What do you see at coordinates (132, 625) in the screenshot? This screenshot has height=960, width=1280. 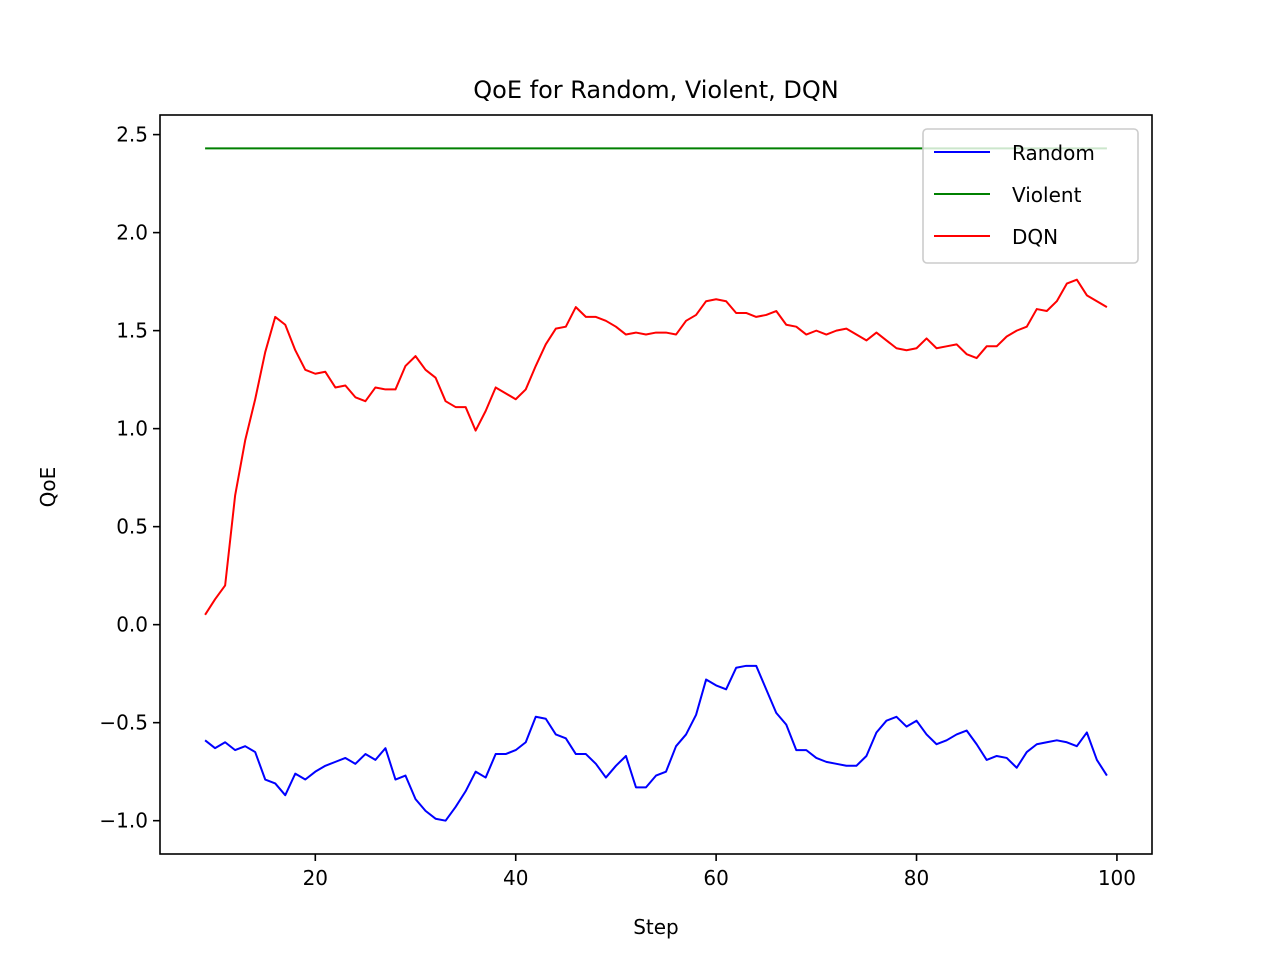 I see `y-tick-label: 0.0` at bounding box center [132, 625].